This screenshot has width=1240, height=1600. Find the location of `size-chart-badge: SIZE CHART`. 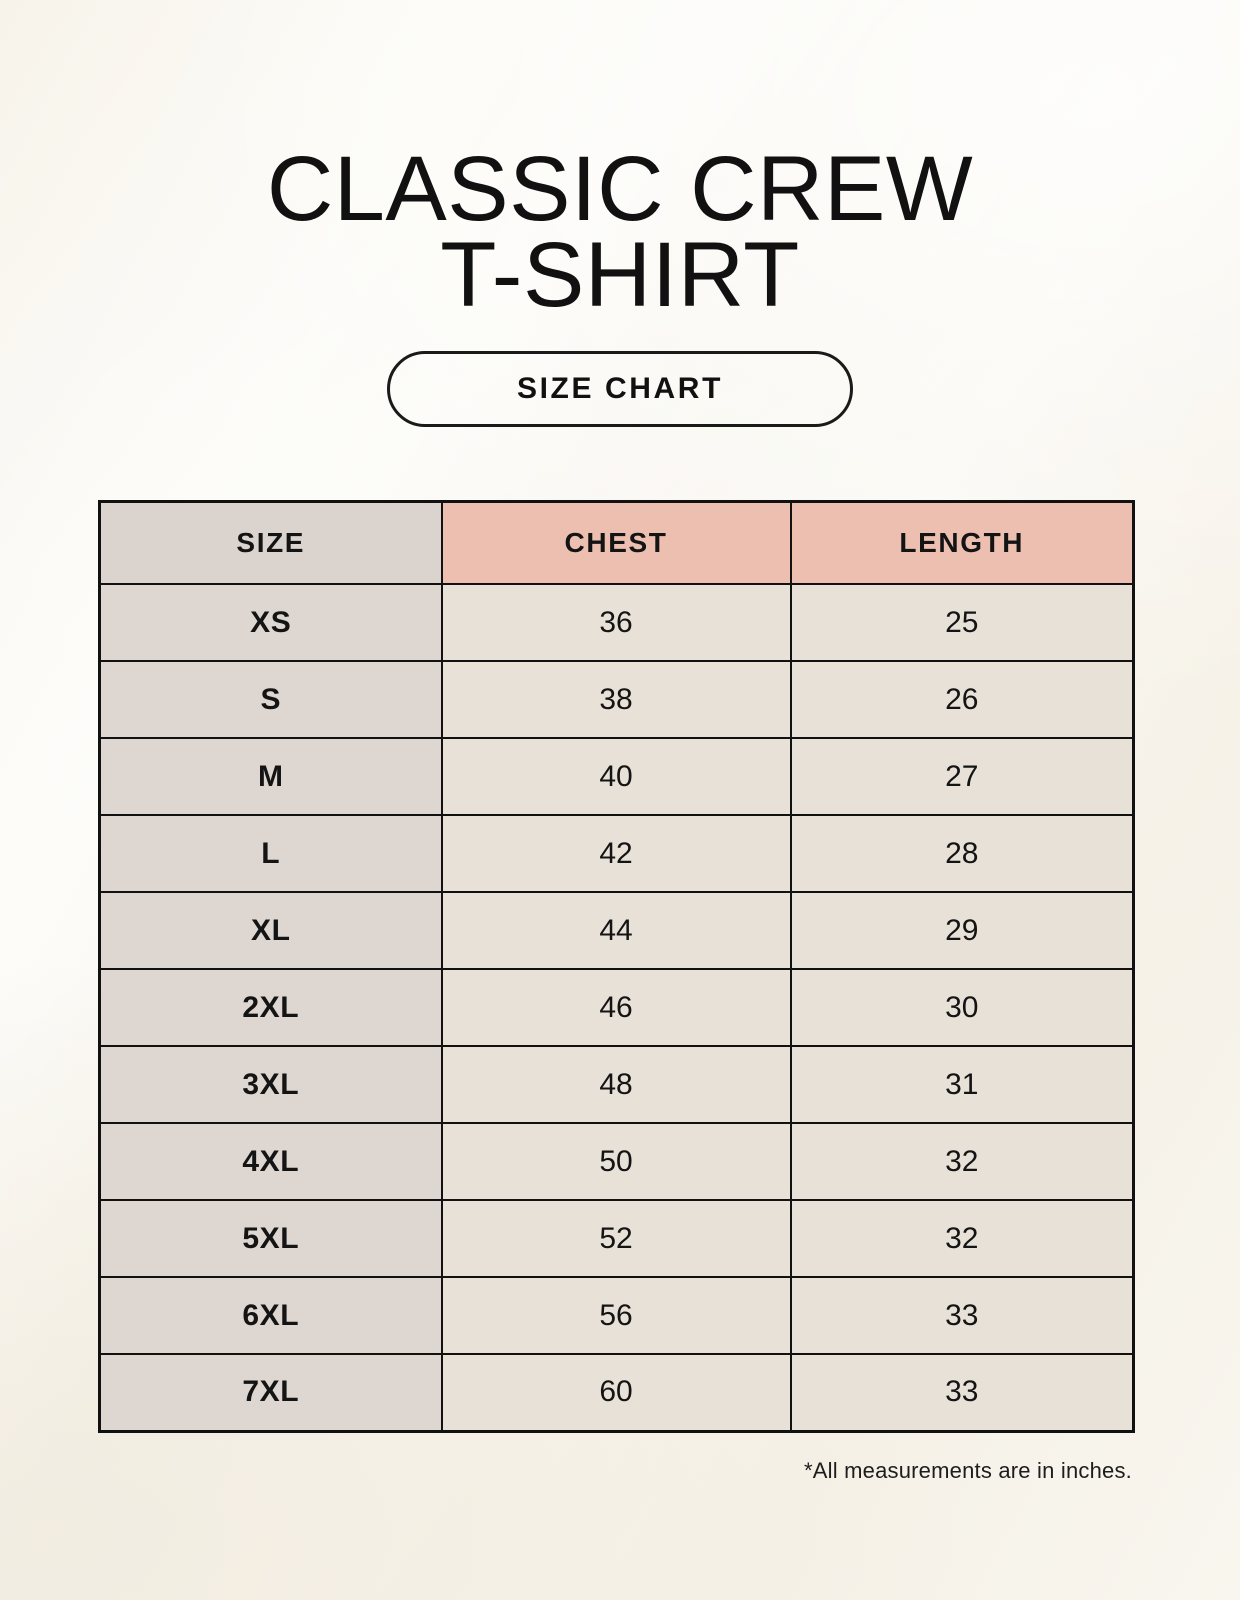

size-chart-badge: SIZE CHART is located at coordinates (620, 389).